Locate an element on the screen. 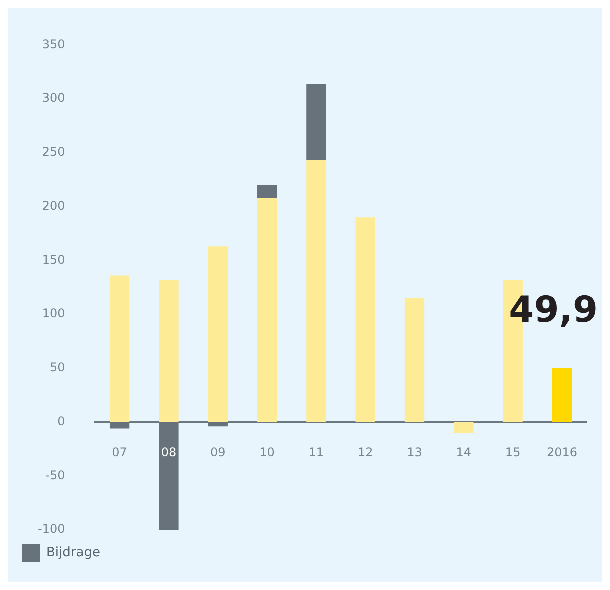 Image resolution: width=610 pixels, height=590 pixels. x-tick-label: 13 is located at coordinates (414, 453).